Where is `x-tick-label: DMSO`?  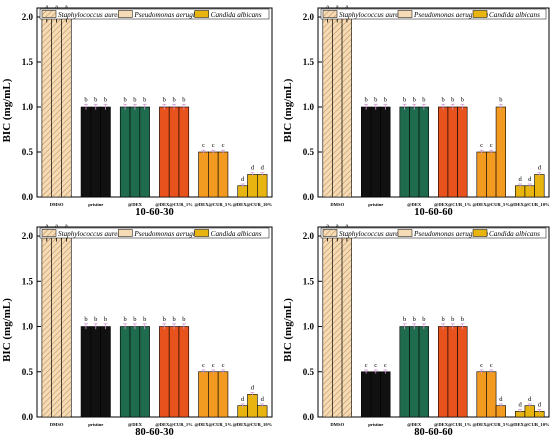
x-tick-label: DMSO is located at coordinates (337, 204).